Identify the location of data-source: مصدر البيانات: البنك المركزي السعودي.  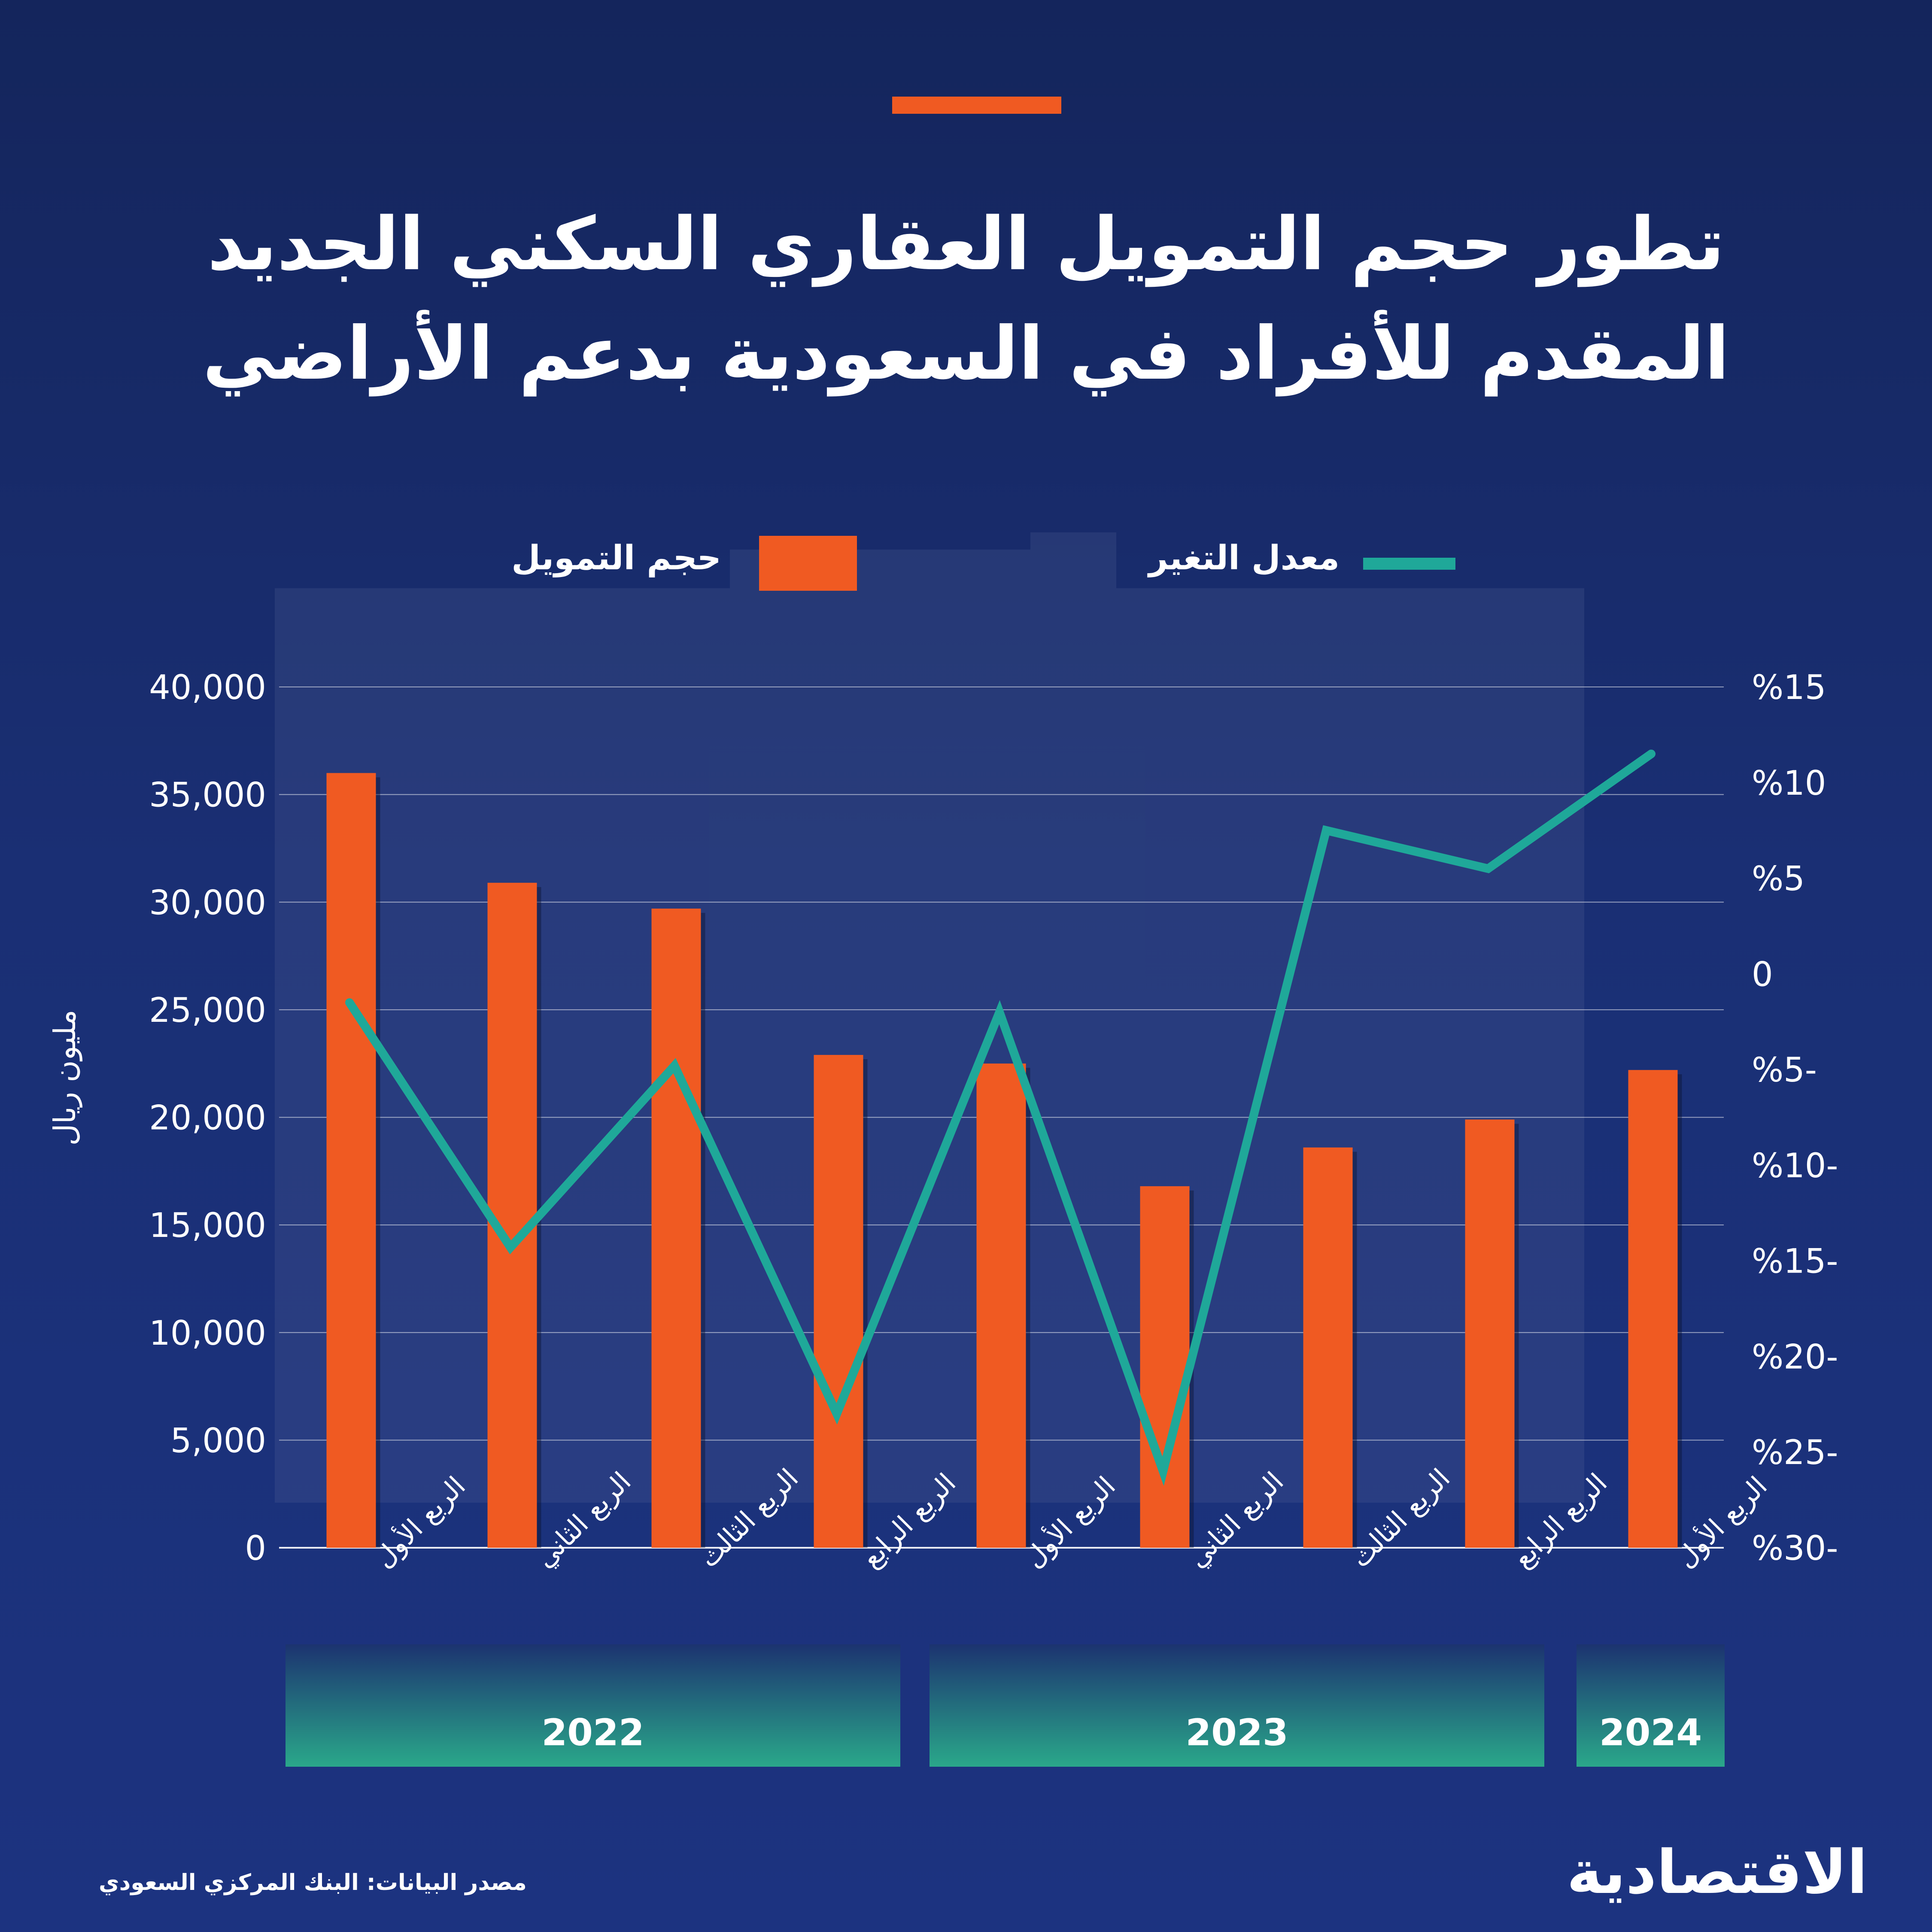
(313, 1883).